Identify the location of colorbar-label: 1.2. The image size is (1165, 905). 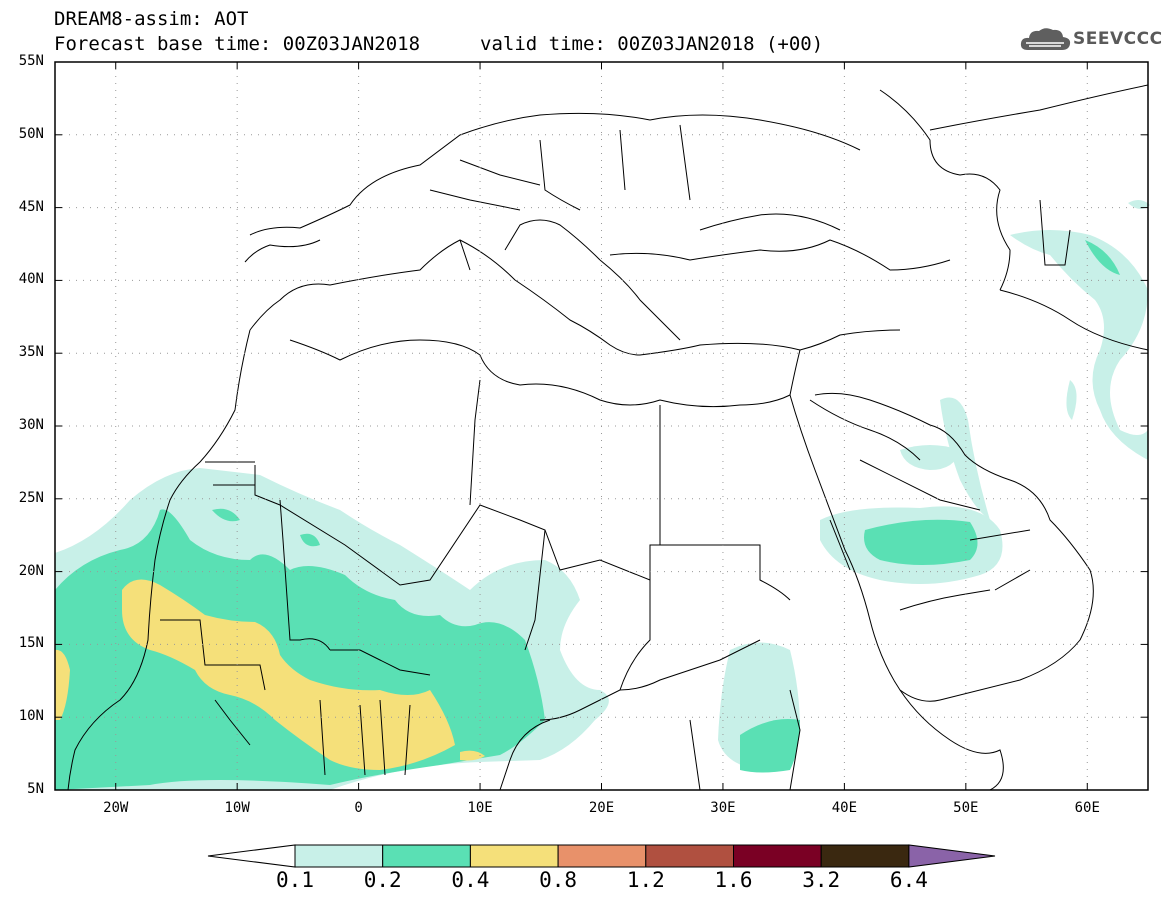
(645, 880).